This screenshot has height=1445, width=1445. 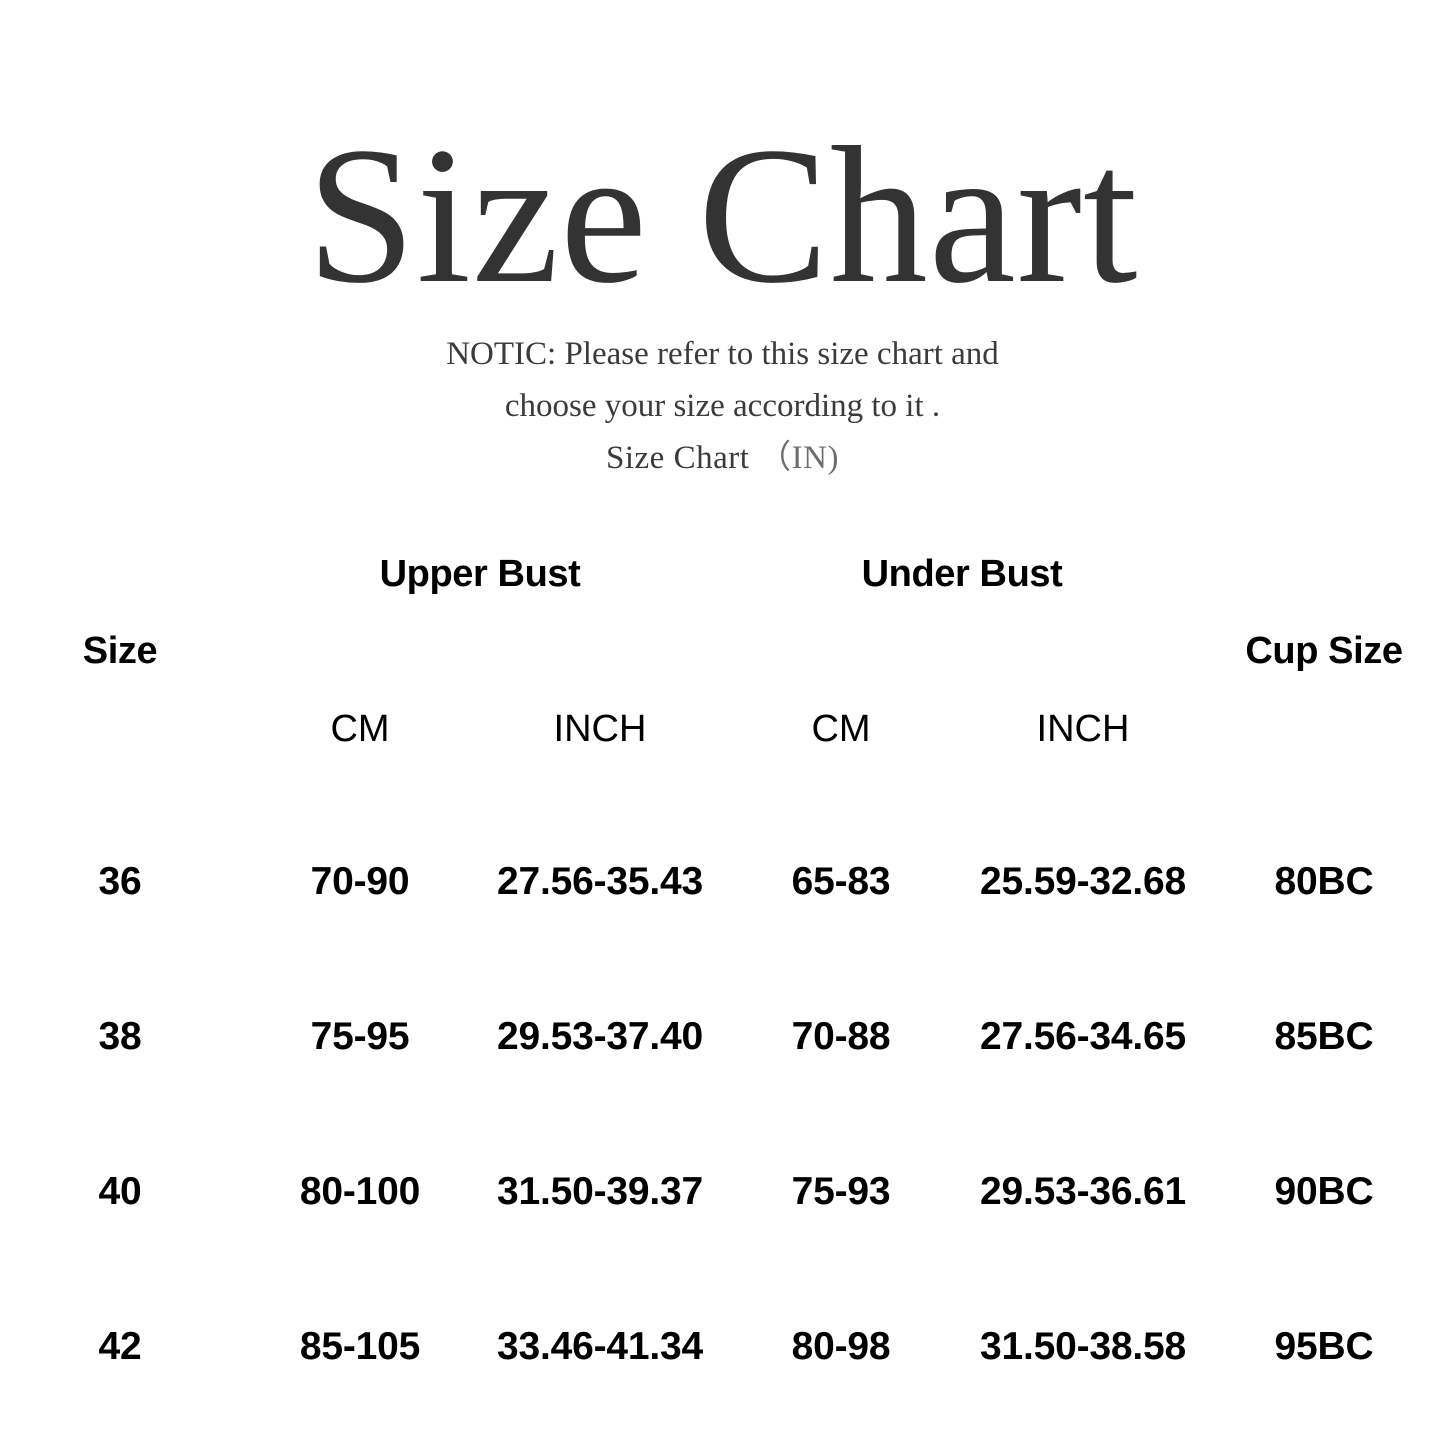 I want to click on column-header-under-bust-cm: CM, so click(x=841, y=729).